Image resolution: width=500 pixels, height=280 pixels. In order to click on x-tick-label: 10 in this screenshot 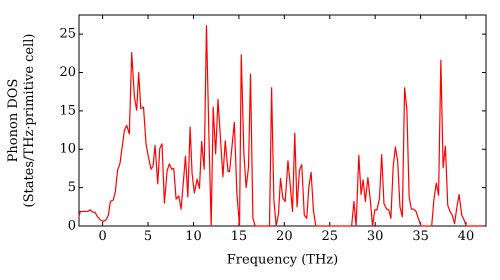, I will do `click(193, 236)`.